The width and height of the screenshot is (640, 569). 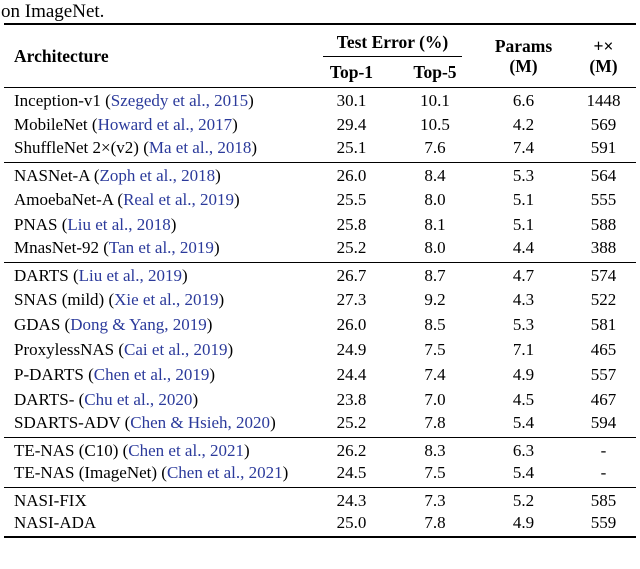 What do you see at coordinates (523, 65) in the screenshot?
I see `params-label-line2: (M)` at bounding box center [523, 65].